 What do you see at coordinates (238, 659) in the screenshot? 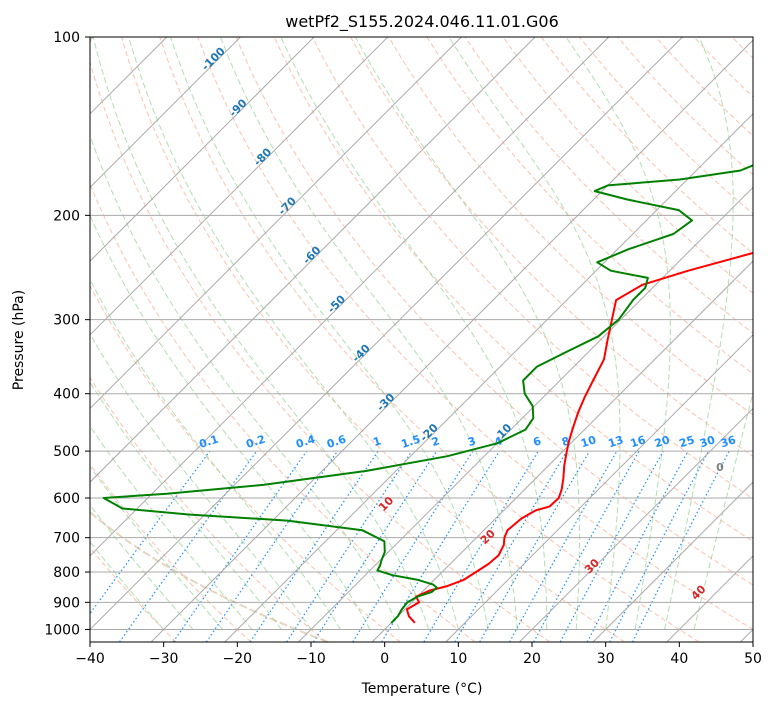
I see `x-tick-label: −20` at bounding box center [238, 659].